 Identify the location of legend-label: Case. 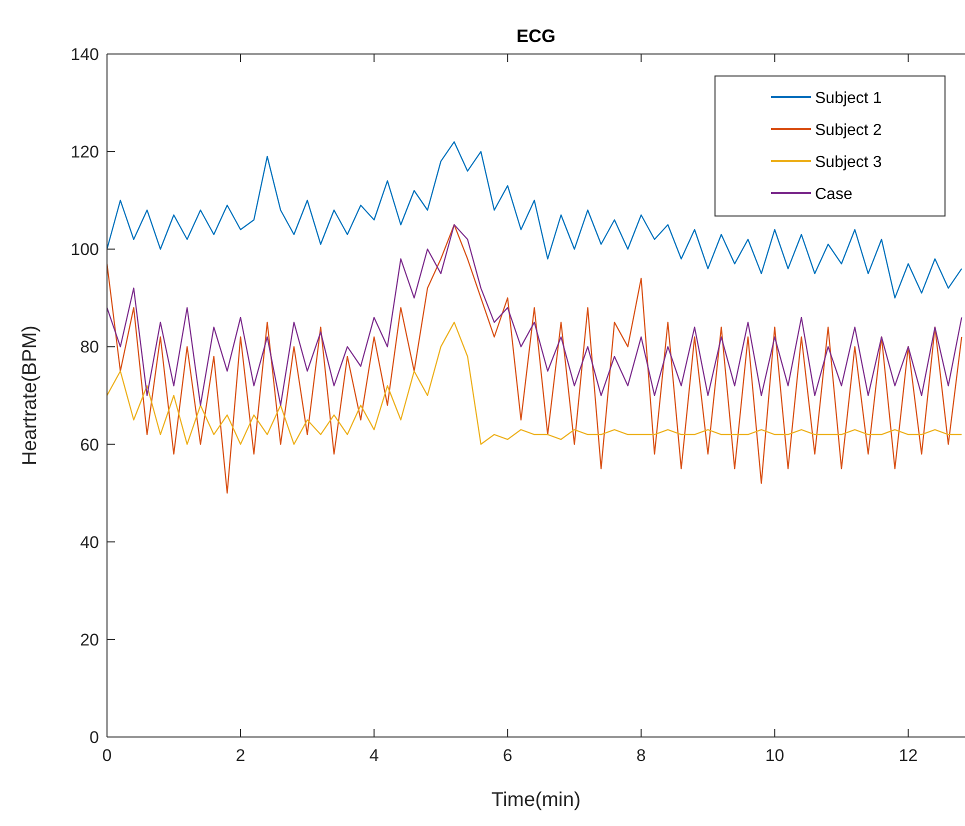
(833, 194).